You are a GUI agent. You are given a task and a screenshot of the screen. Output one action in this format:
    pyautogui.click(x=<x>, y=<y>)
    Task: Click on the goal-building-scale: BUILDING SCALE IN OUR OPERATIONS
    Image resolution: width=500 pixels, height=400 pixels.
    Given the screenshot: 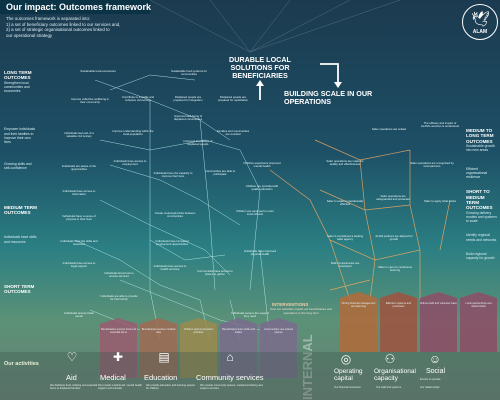 What is the action you would take?
    pyautogui.click(x=328, y=98)
    